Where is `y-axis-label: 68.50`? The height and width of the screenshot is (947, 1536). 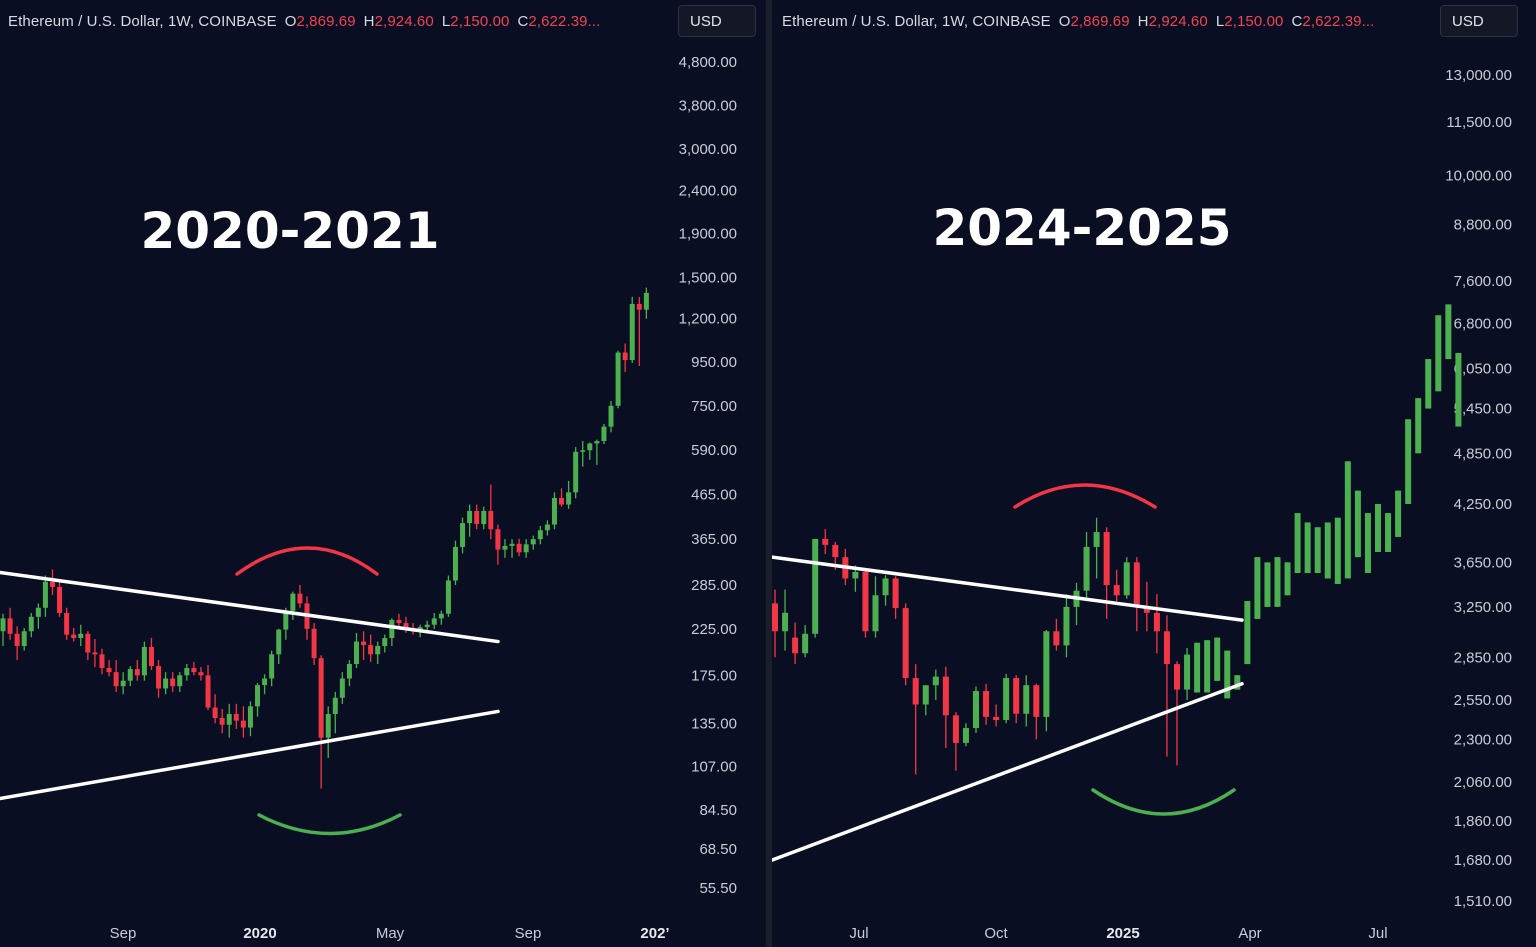 y-axis-label: 68.50 is located at coordinates (718, 849).